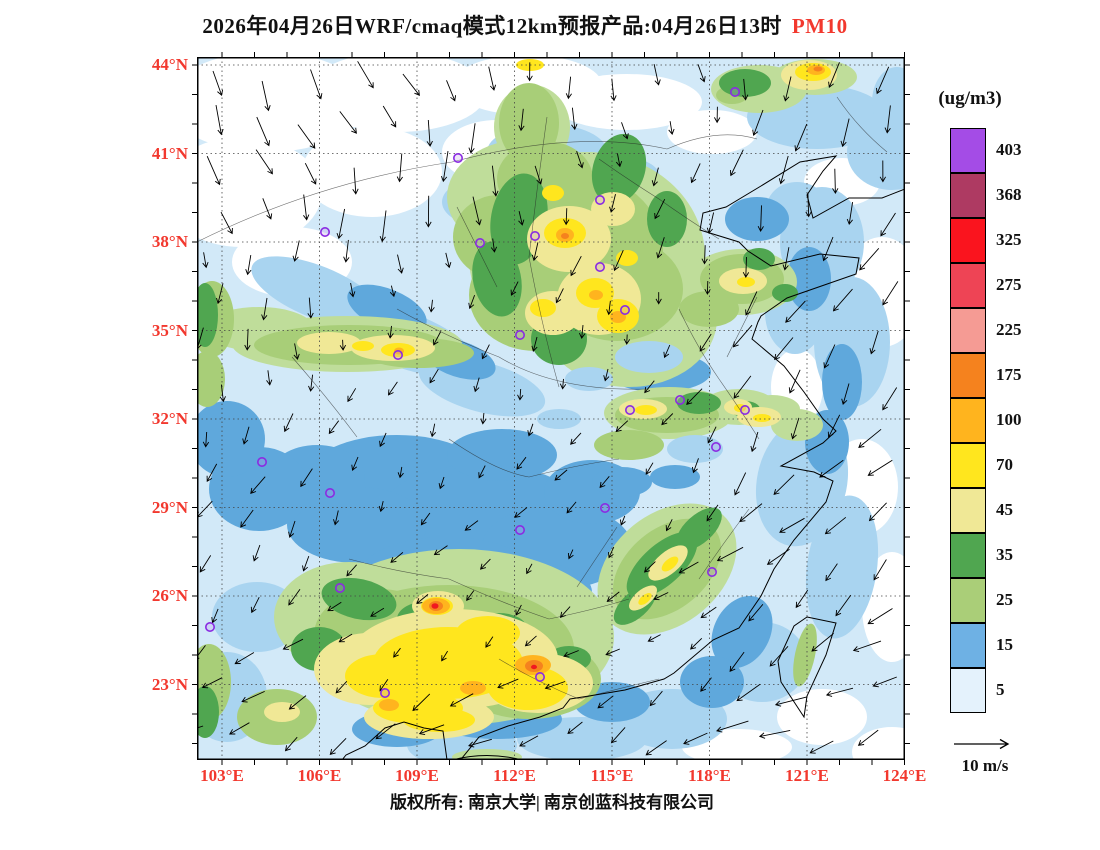 Image resolution: width=1100 pixels, height=850 pixels. I want to click on colorbar-level-label: 403, so click(1009, 149).